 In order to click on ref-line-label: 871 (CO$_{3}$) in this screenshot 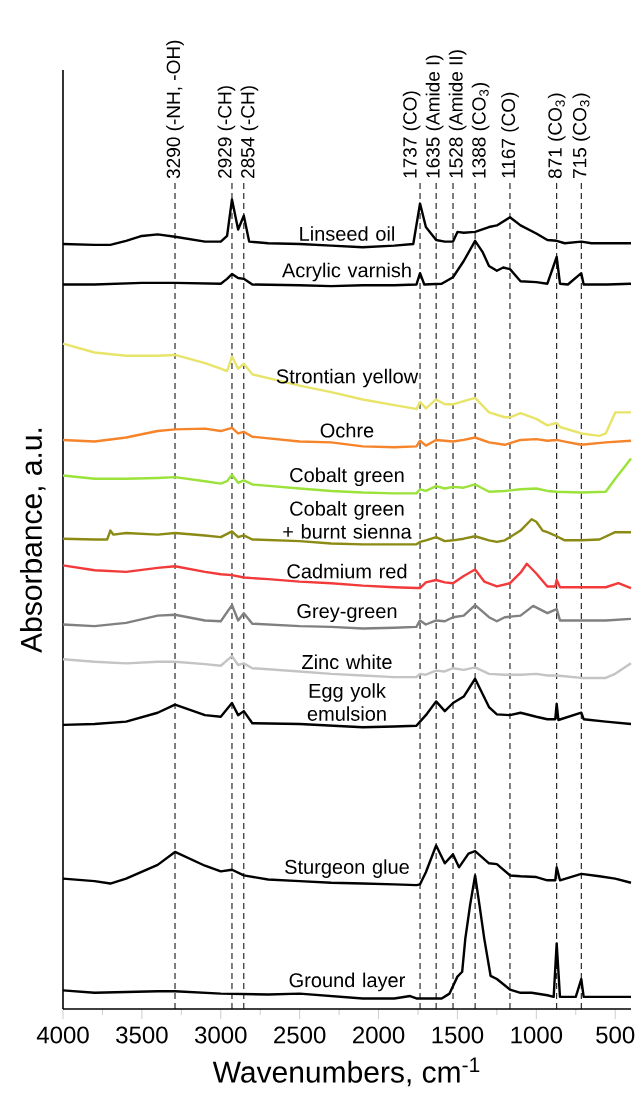, I will do `click(556, 136)`.